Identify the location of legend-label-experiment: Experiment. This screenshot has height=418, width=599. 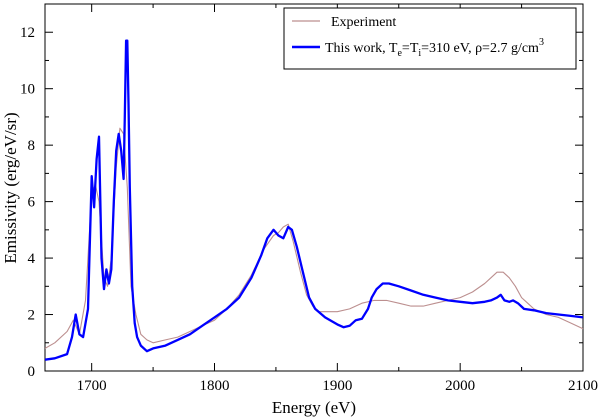
(363, 22).